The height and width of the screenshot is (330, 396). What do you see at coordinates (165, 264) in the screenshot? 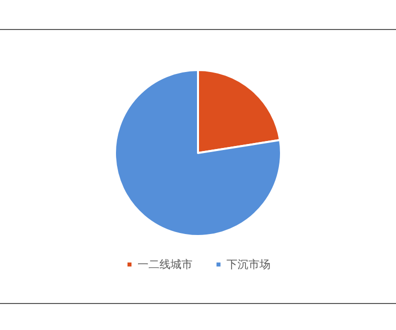
I see `legend-label: 一二线城市` at bounding box center [165, 264].